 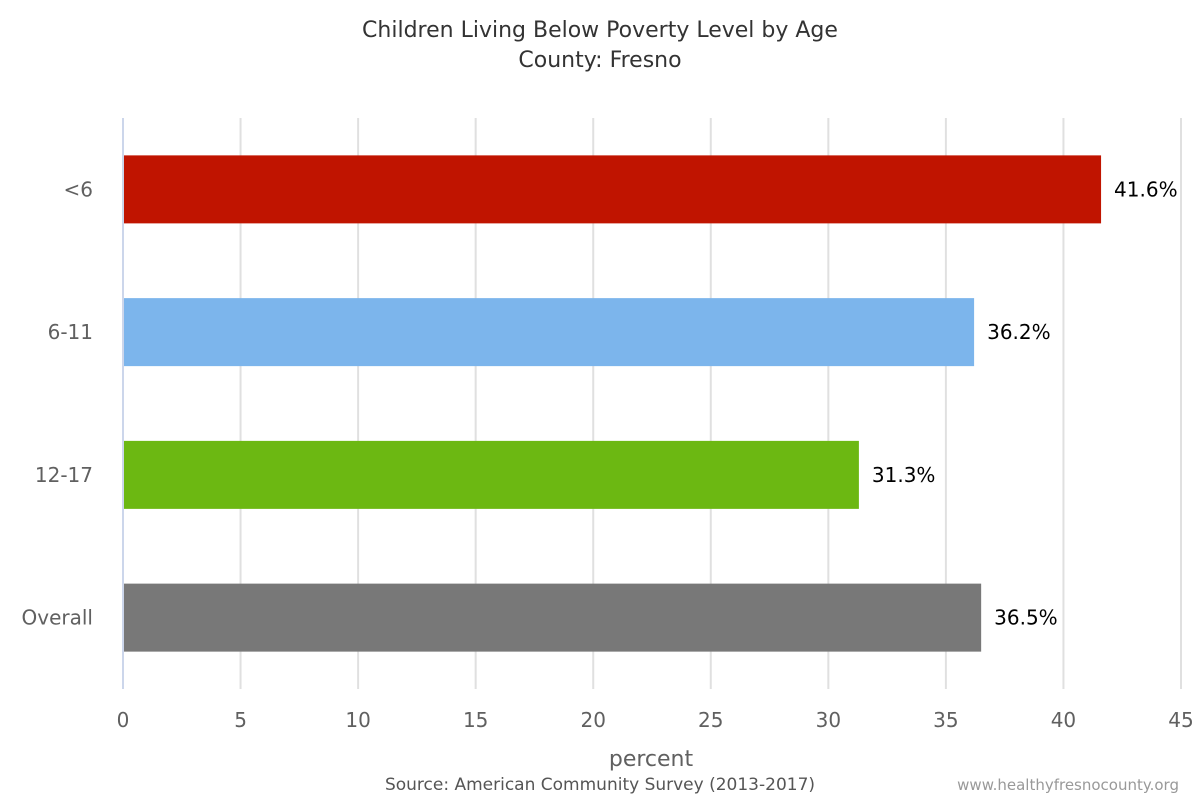 I want to click on data-label: 41.6%, so click(x=1146, y=189).